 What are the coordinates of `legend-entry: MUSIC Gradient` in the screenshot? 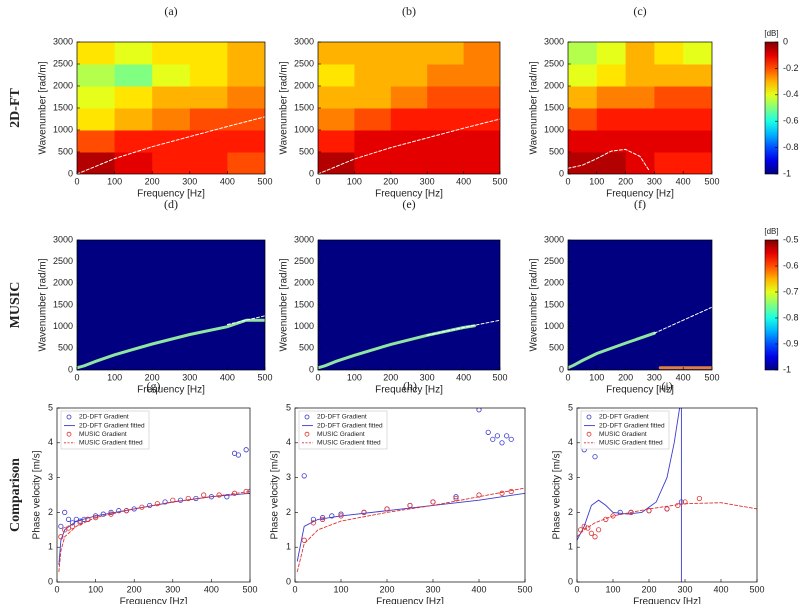 It's located at (341, 434).